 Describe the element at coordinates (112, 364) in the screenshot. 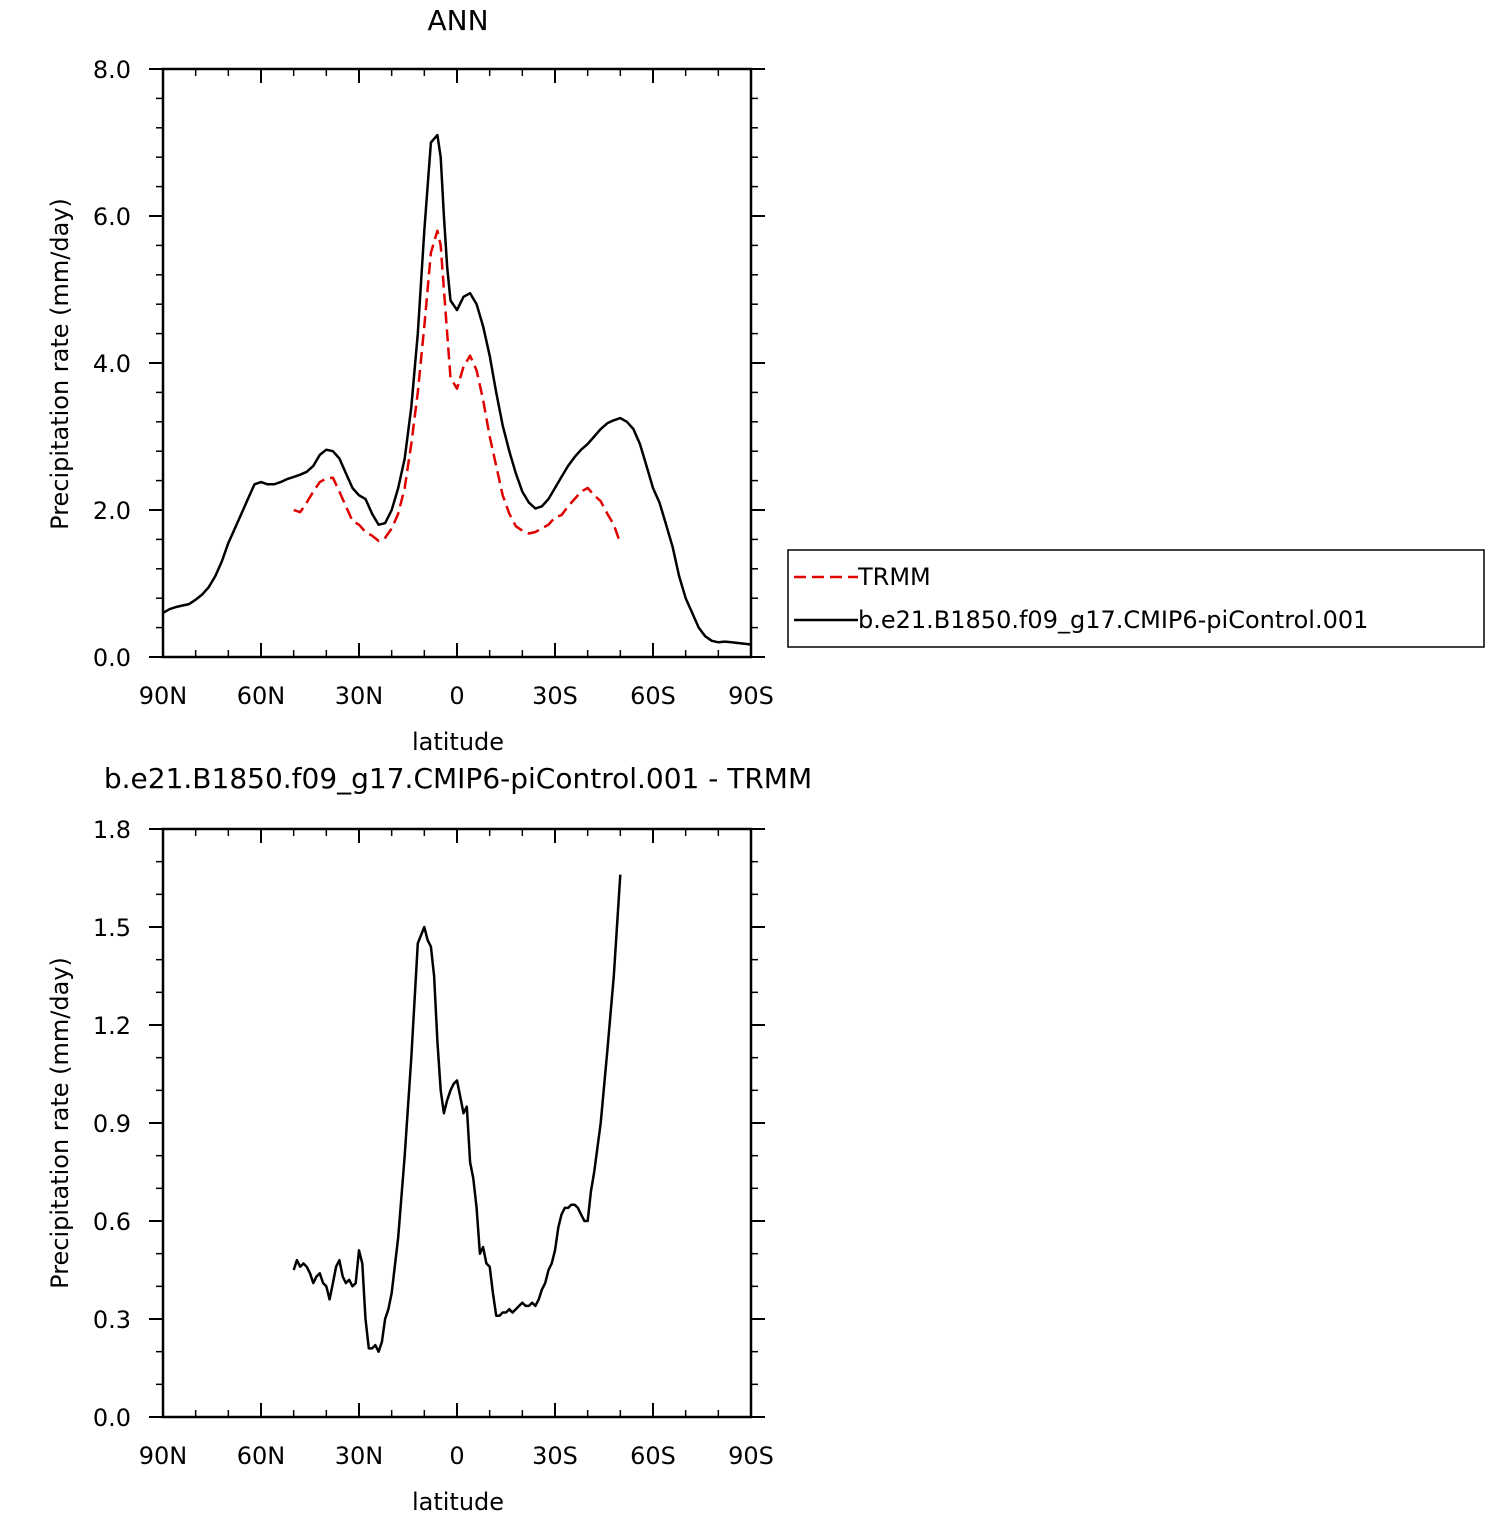

I see `y-tick-label: 4.0` at that location.